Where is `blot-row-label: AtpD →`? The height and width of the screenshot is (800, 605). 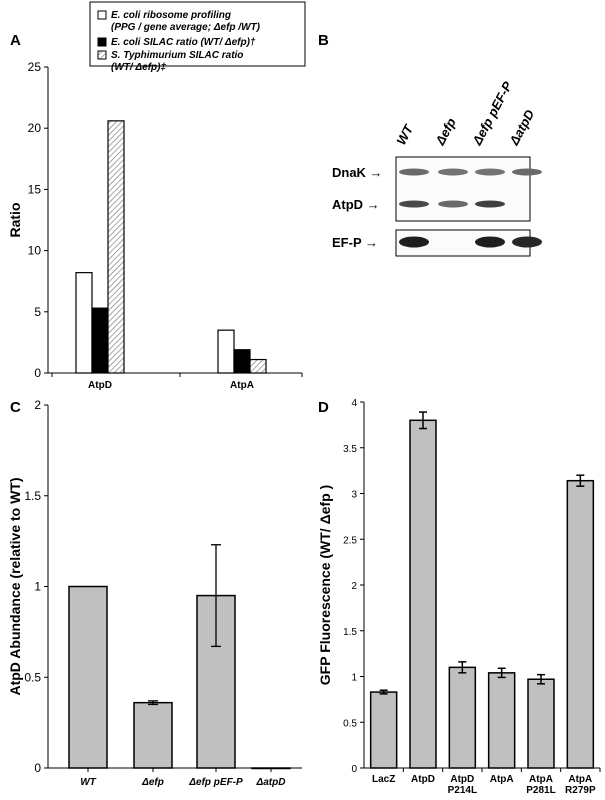 blot-row-label: AtpD → is located at coordinates (356, 204).